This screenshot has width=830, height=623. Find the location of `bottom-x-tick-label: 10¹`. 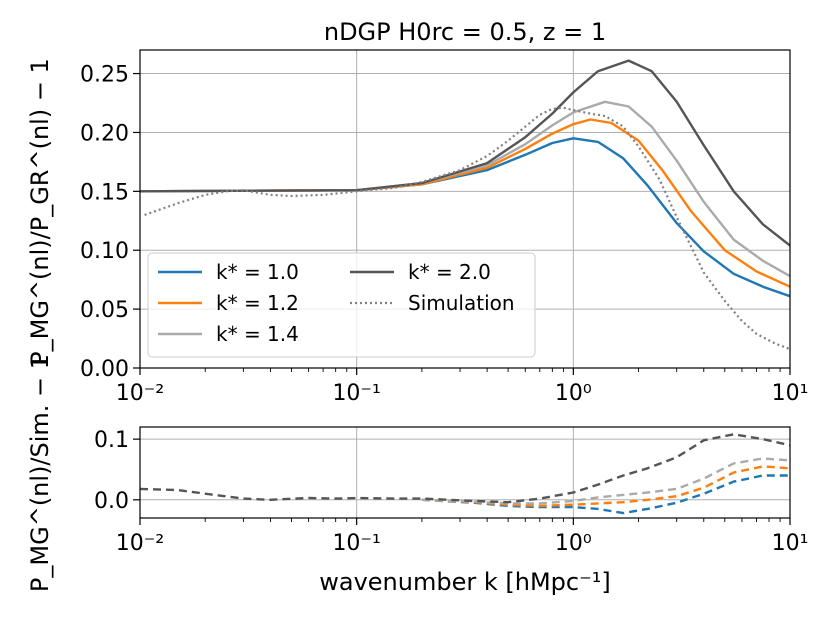

bottom-x-tick-label: 10¹ is located at coordinates (790, 543).